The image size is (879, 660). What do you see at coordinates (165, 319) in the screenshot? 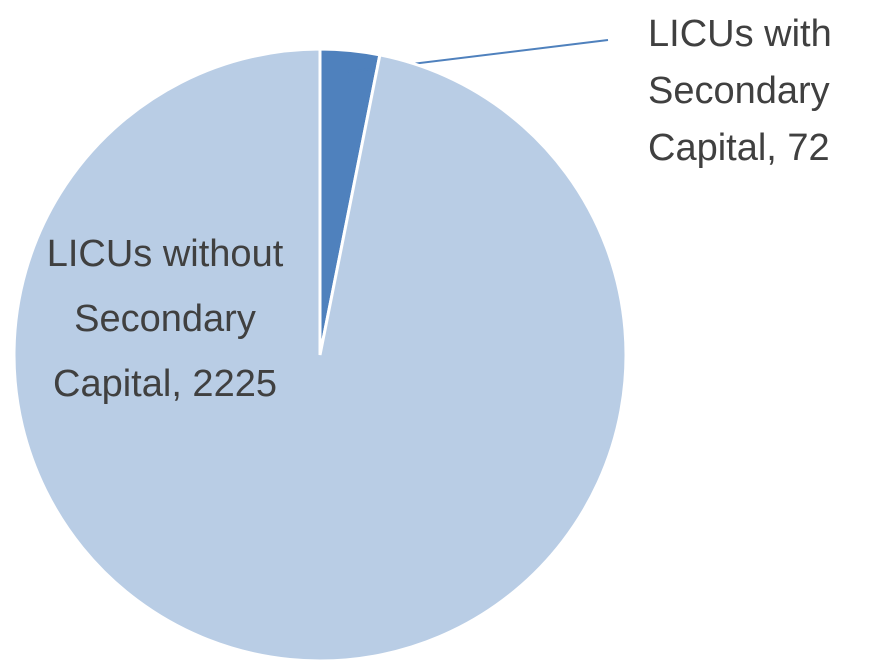
I see `data-label: LICUs without Secondary Capital, 2225` at bounding box center [165, 319].